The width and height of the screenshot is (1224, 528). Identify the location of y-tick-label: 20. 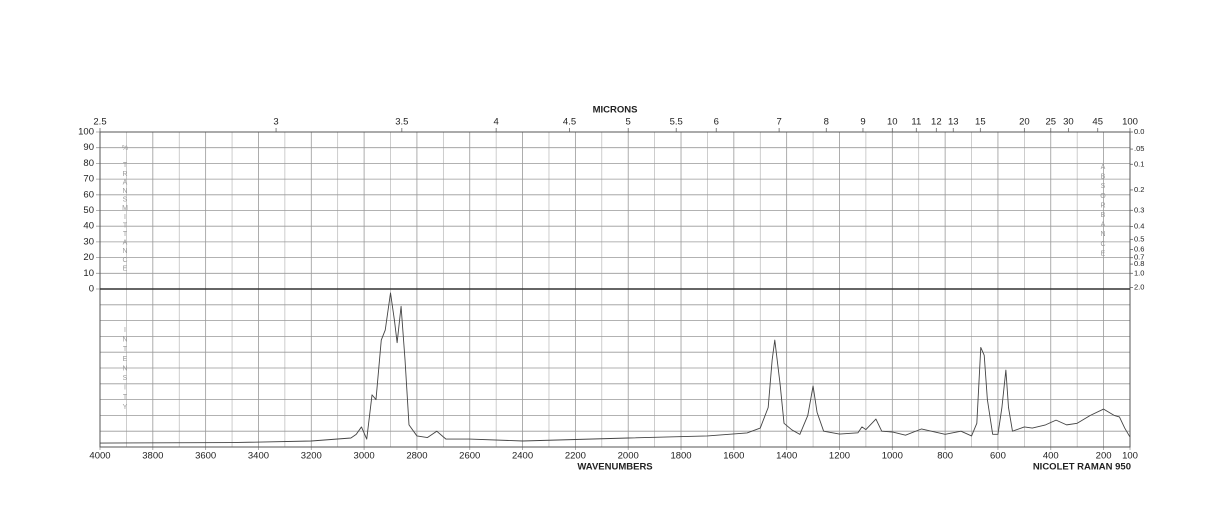
(88, 257).